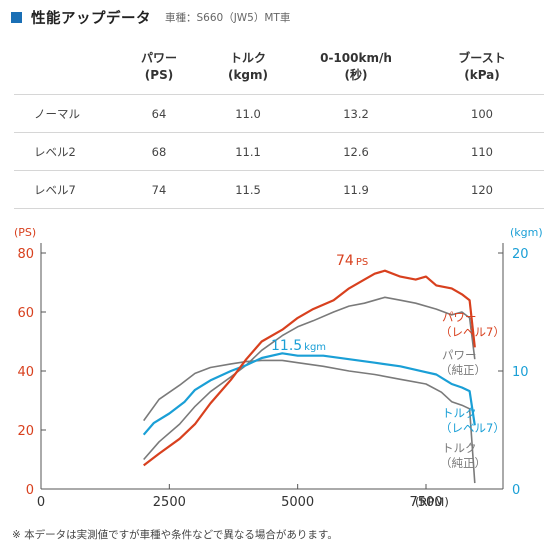  Describe the element at coordinates (64, 113) in the screenshot. I see `row-label: ノーマル` at that location.